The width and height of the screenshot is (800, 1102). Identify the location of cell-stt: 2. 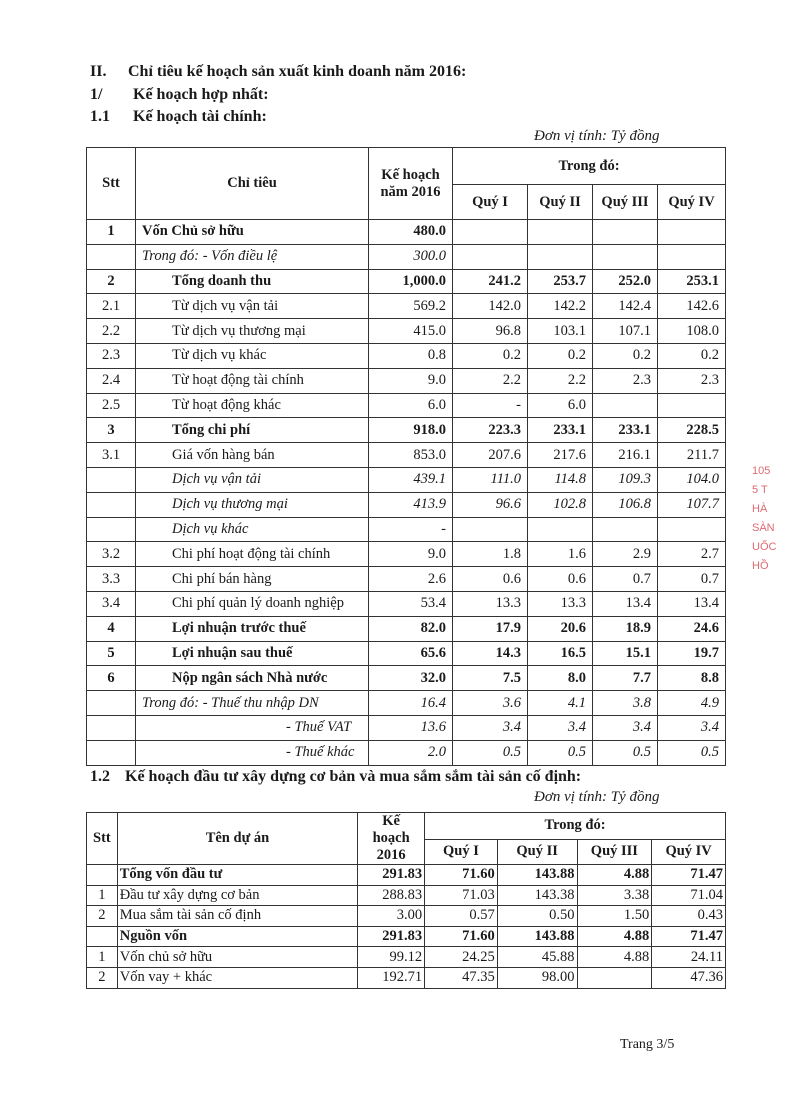
(102, 916).